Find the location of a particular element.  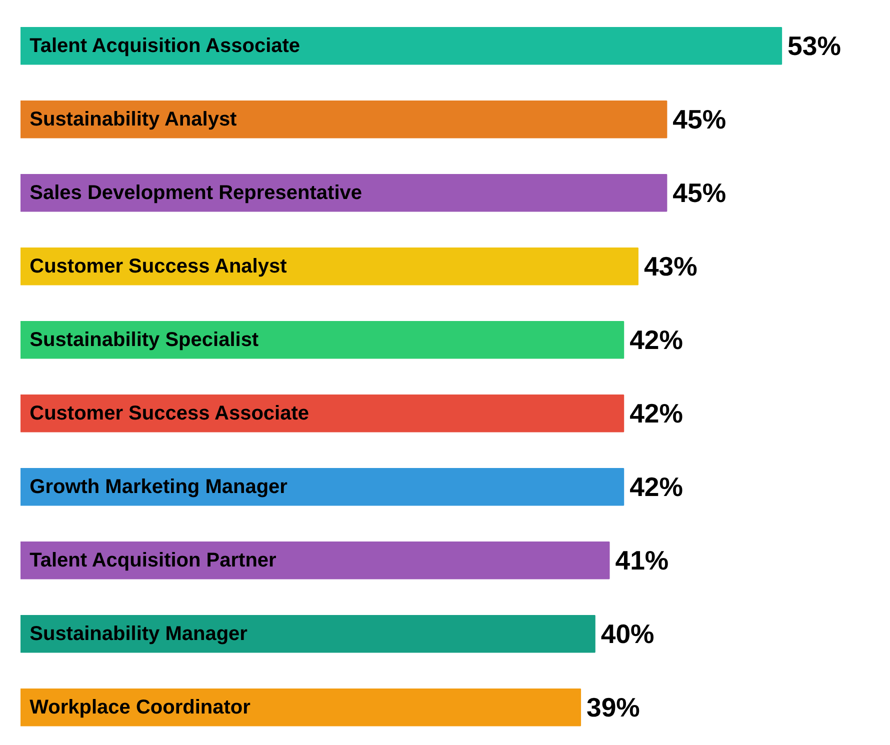

data-label: 40% is located at coordinates (627, 633).